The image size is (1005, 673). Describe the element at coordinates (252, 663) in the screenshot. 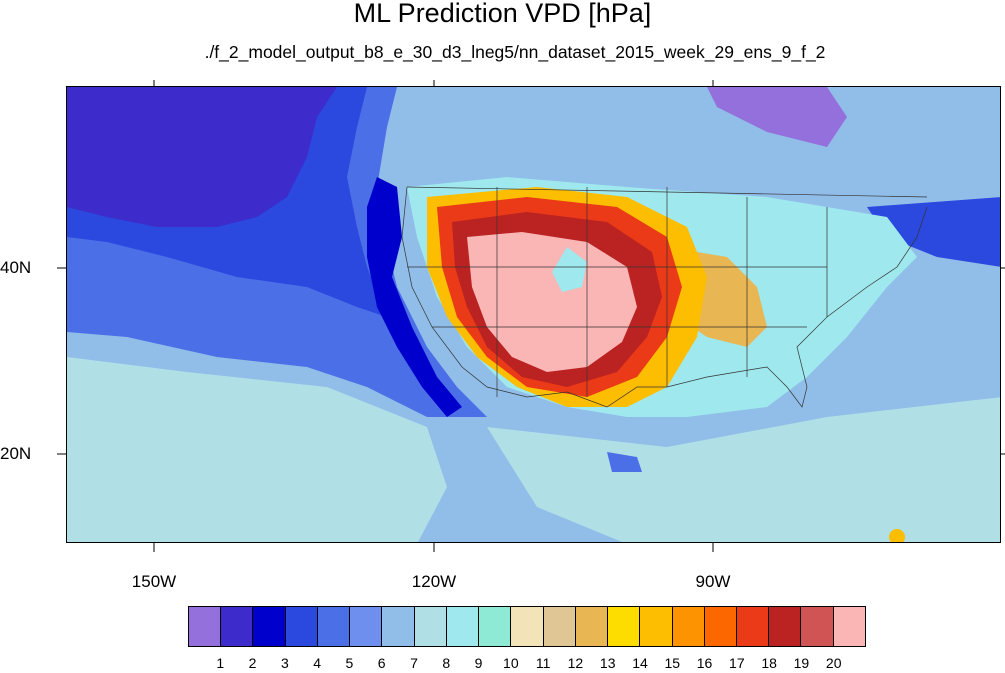

I see `colorbar-label: 2` at that location.